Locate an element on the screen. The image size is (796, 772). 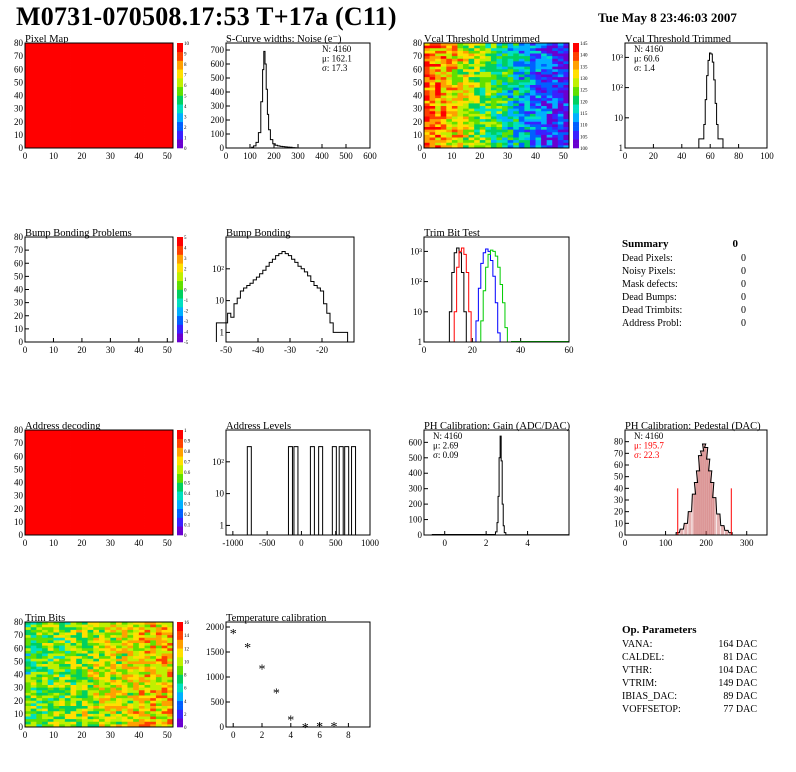
pedestal-fill is located at coordinates (696, 508).